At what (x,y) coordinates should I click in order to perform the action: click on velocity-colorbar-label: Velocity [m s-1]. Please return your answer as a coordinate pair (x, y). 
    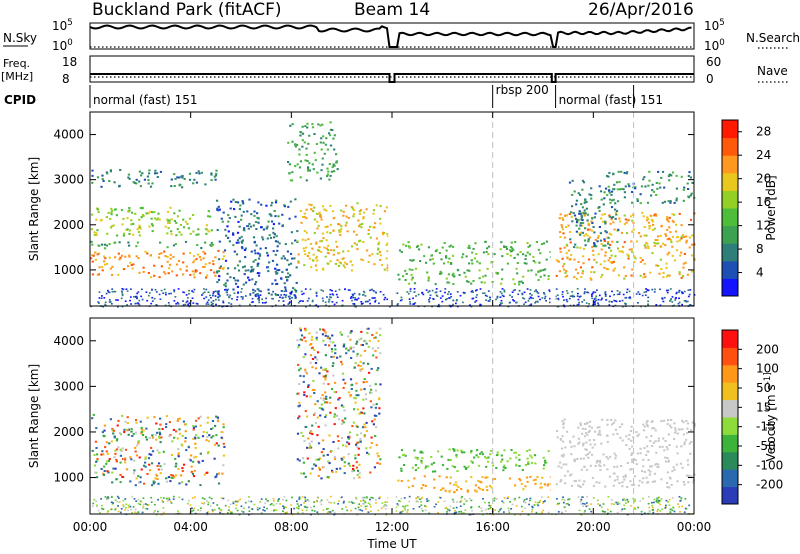
    Looking at the image, I should click on (770, 416).